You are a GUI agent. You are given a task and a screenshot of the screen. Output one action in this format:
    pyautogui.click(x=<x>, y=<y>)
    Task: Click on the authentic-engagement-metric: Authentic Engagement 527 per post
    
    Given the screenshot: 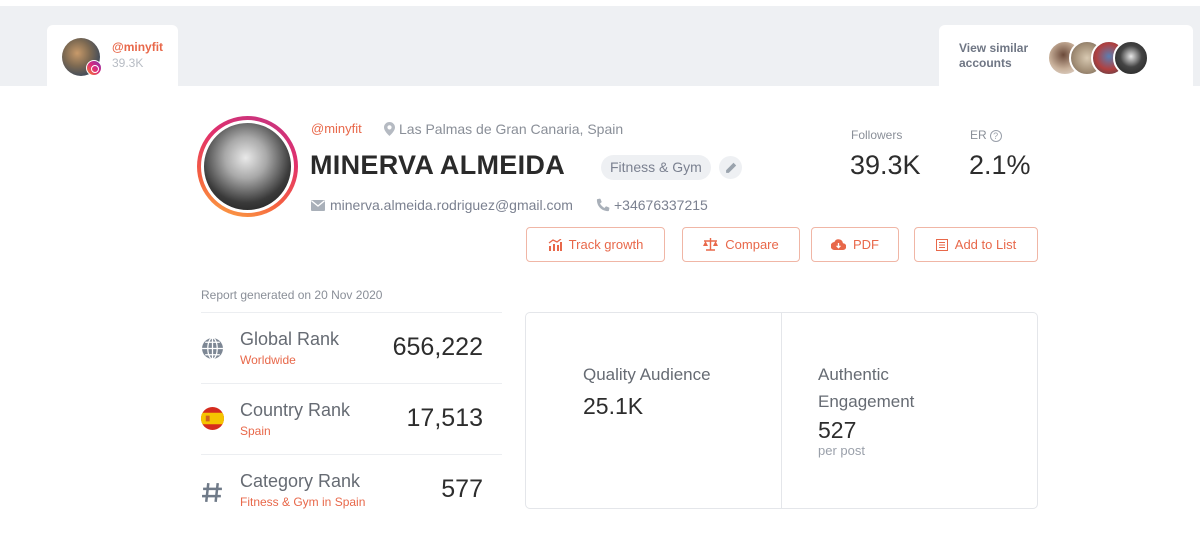 What is the action you would take?
    pyautogui.click(x=909, y=410)
    